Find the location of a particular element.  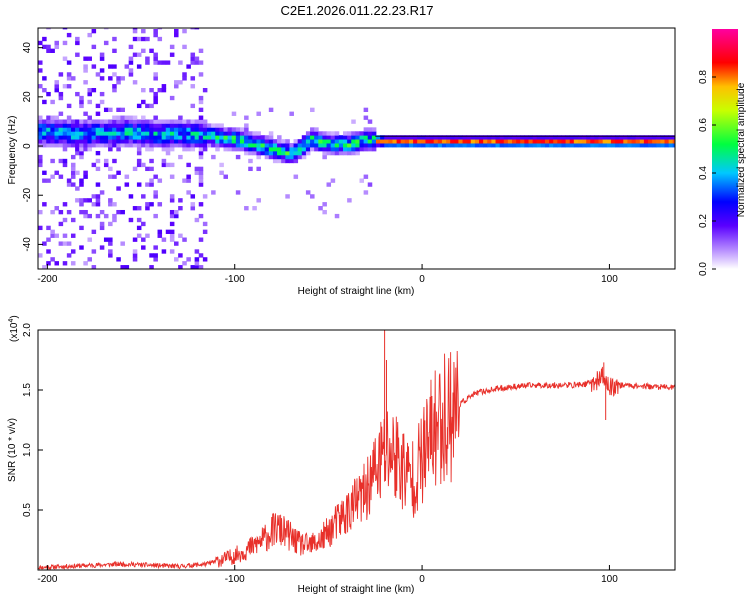

spectrogram-y-label: Frequency (Hz) is located at coordinates (12, 150).